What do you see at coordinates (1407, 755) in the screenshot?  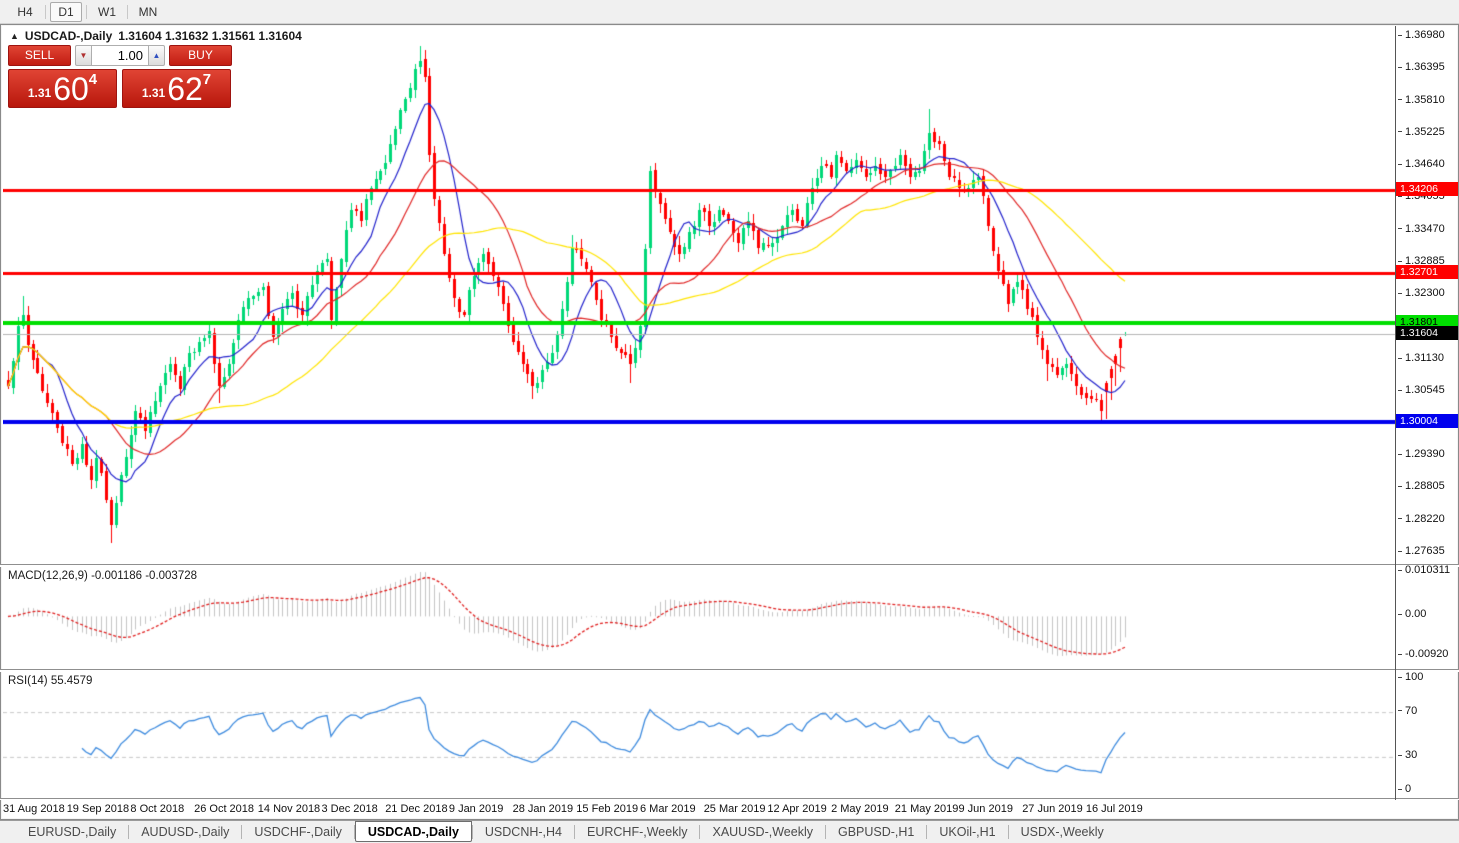 I see `axis-tick-label: 30` at bounding box center [1407, 755].